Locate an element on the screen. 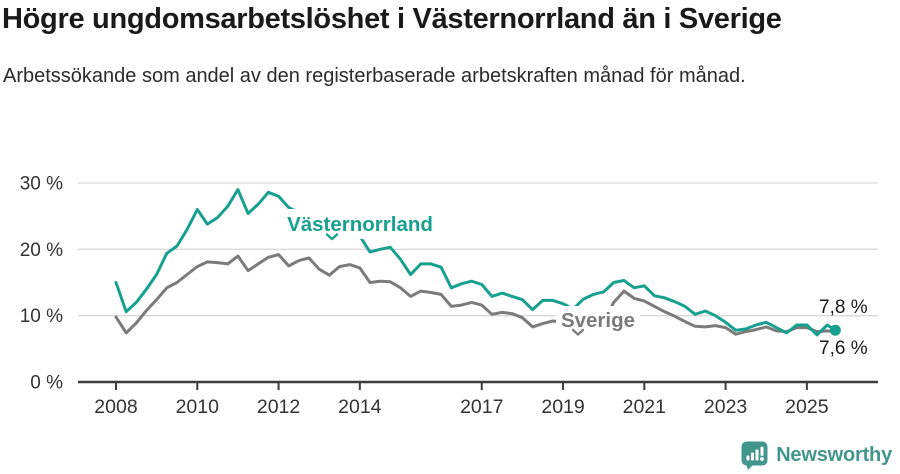 This screenshot has height=474, width=900. series-line-sverige is located at coordinates (475, 294).